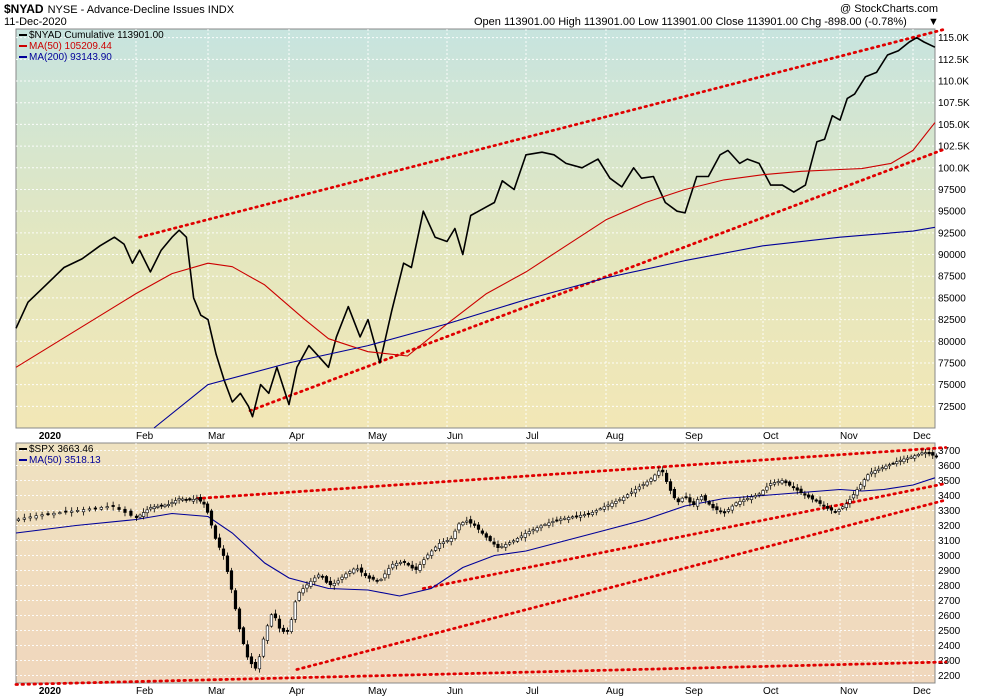 Image resolution: width=990 pixels, height=700 pixels. What do you see at coordinates (954, 147) in the screenshot?
I see `y-tick-label: 102.5K` at bounding box center [954, 147].